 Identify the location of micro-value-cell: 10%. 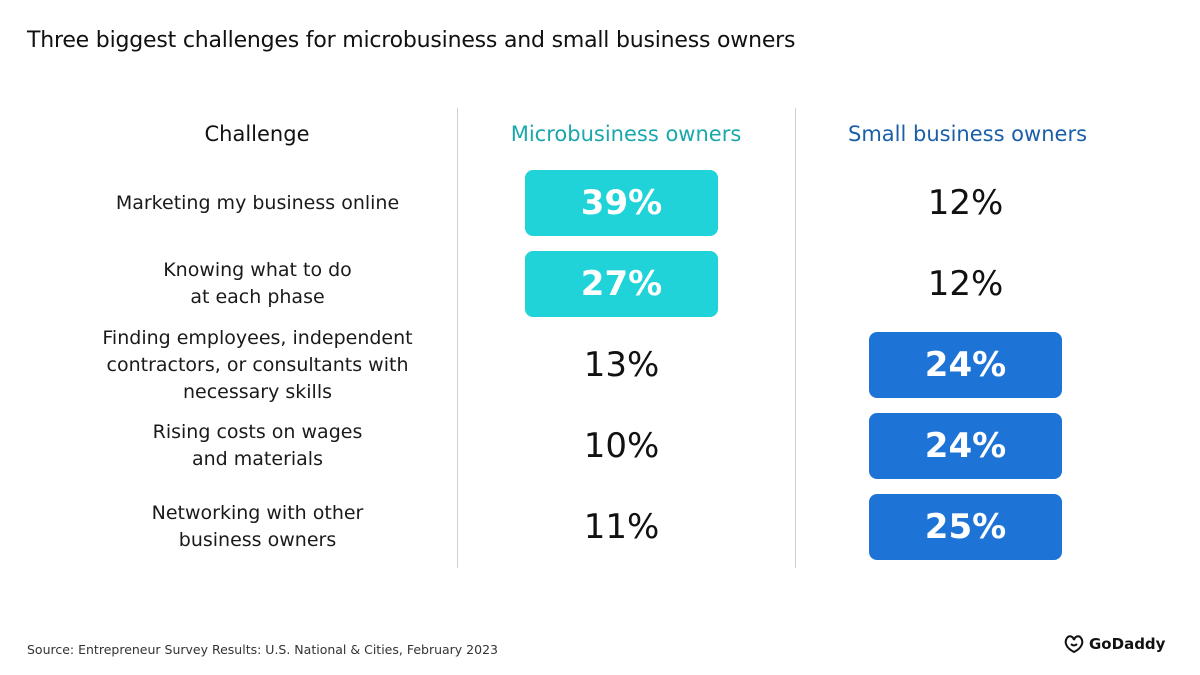
(621, 446).